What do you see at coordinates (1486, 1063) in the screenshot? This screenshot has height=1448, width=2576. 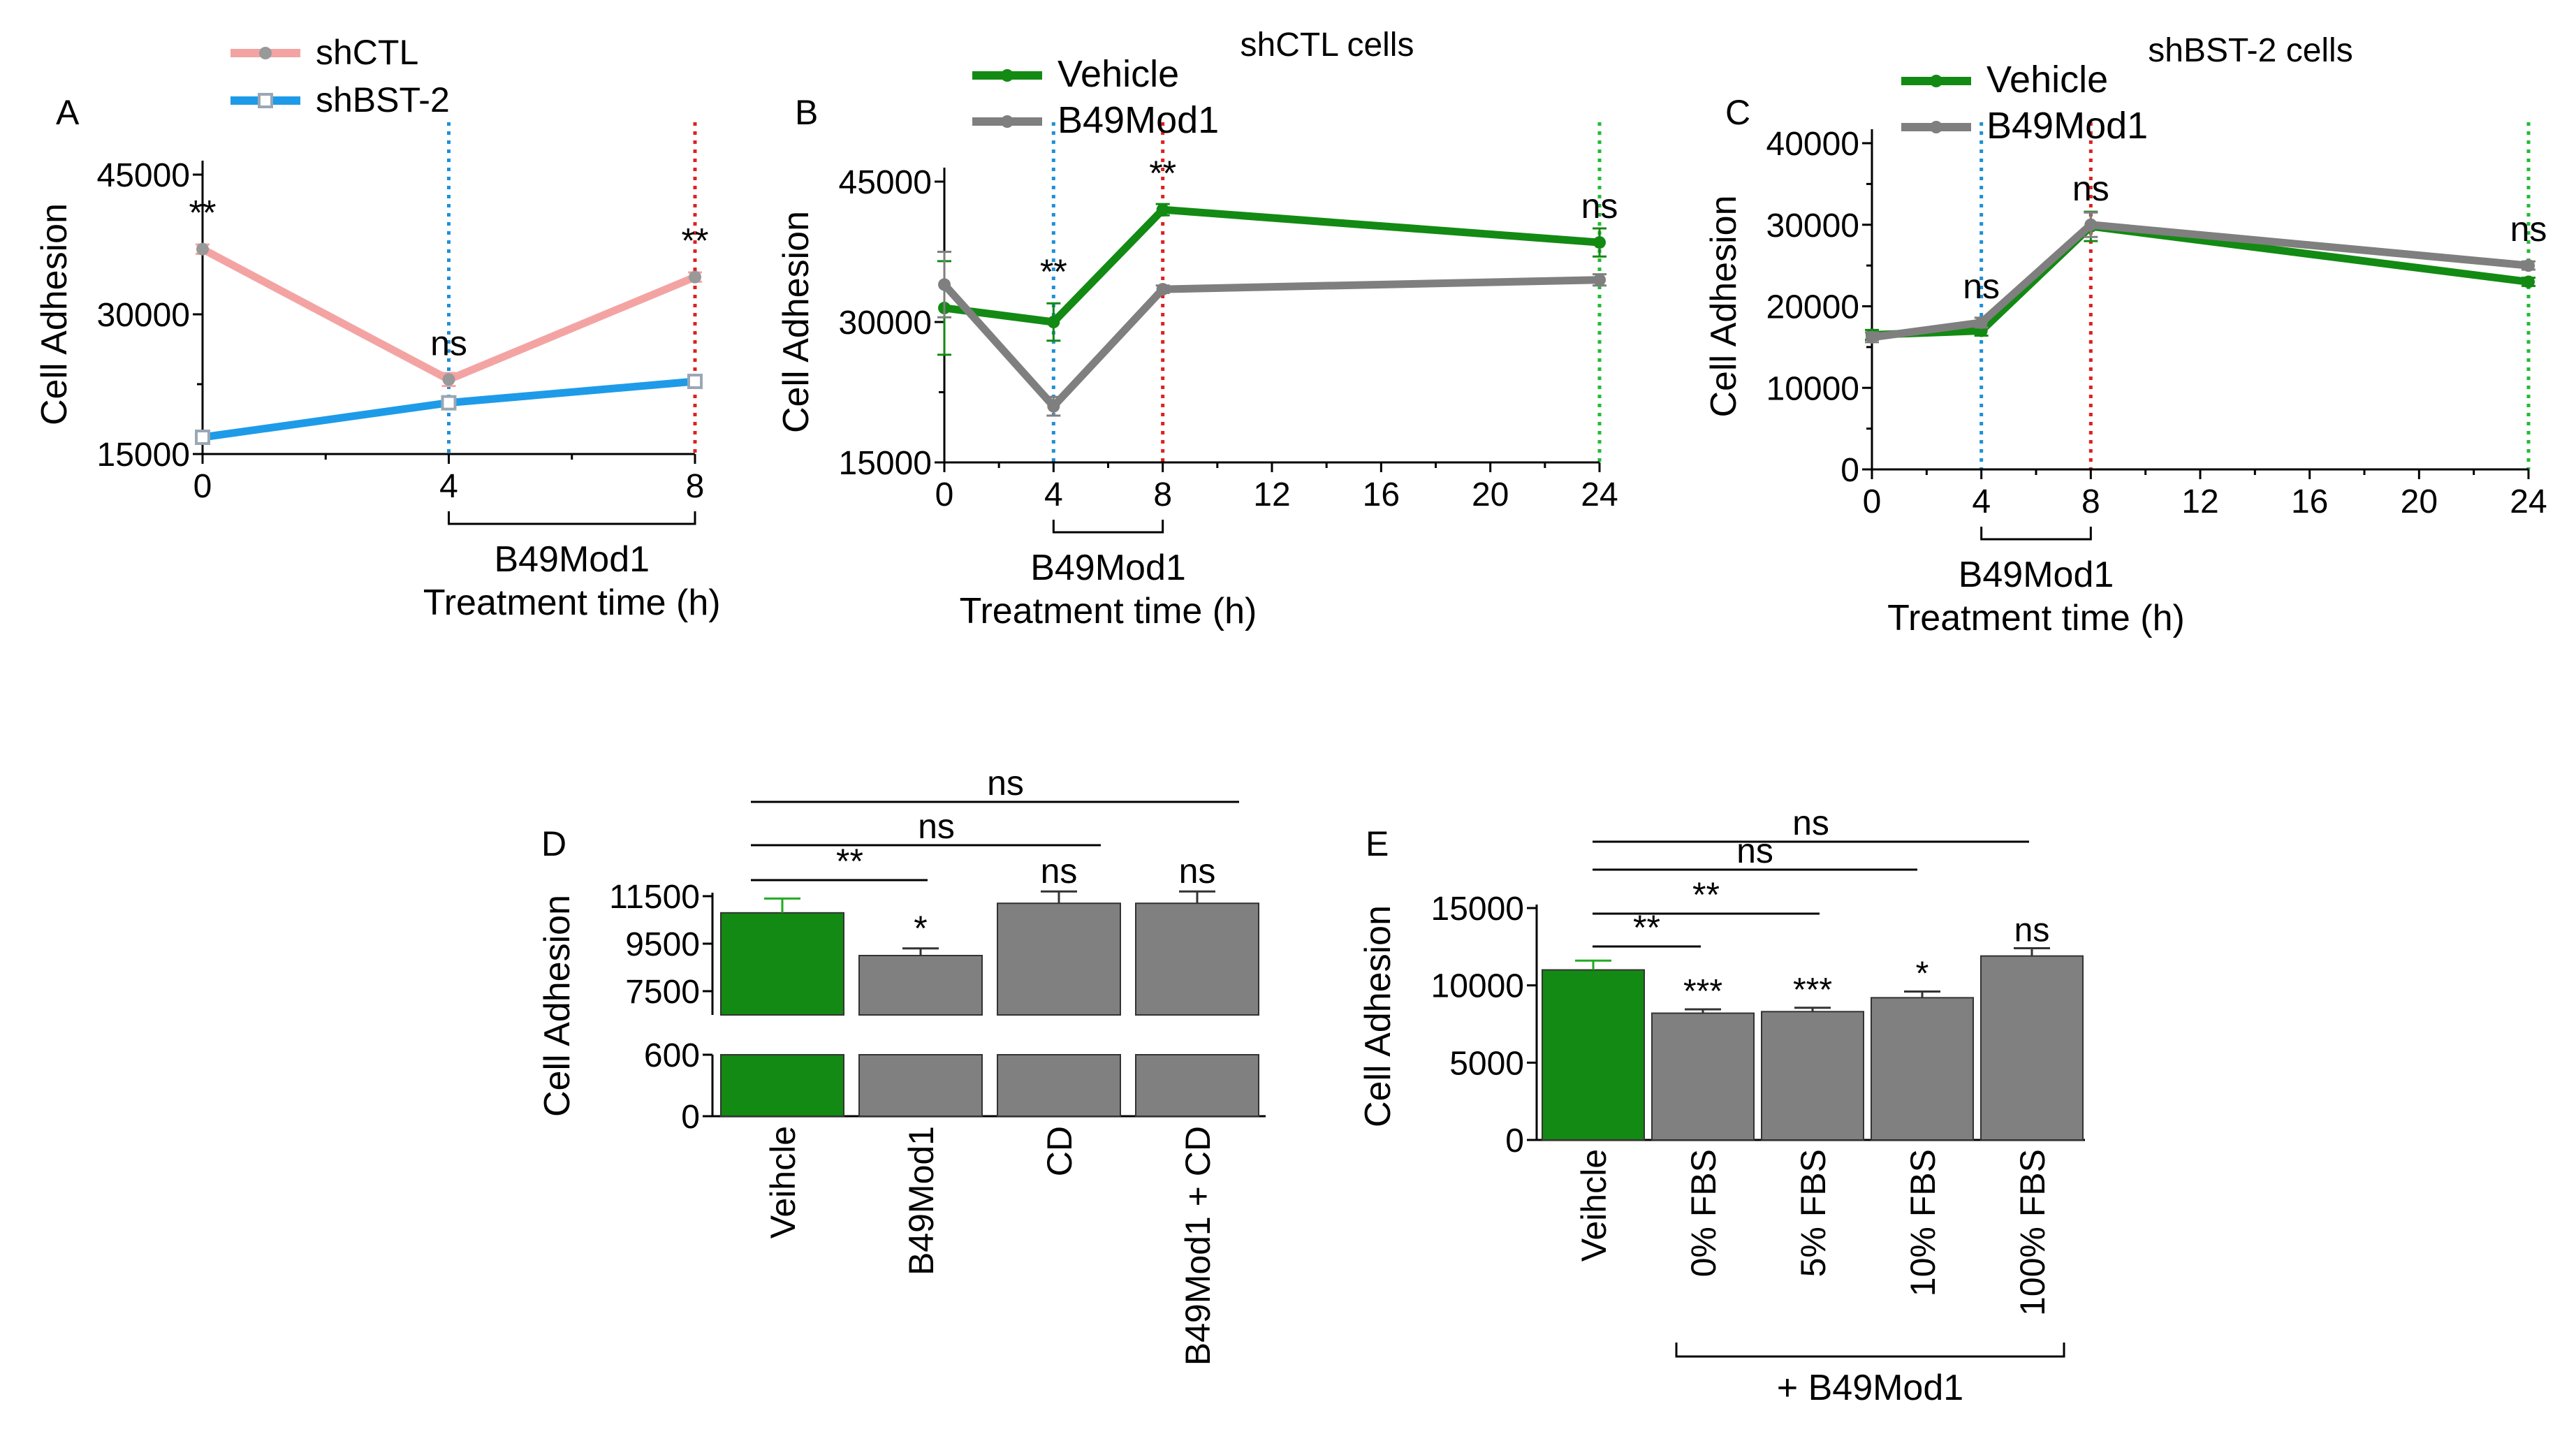 I see `y-tick-label: 5000` at bounding box center [1486, 1063].